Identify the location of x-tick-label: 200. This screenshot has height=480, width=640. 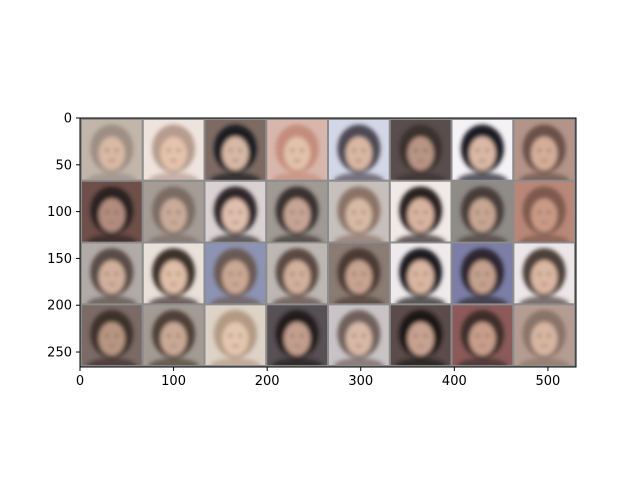
(267, 381).